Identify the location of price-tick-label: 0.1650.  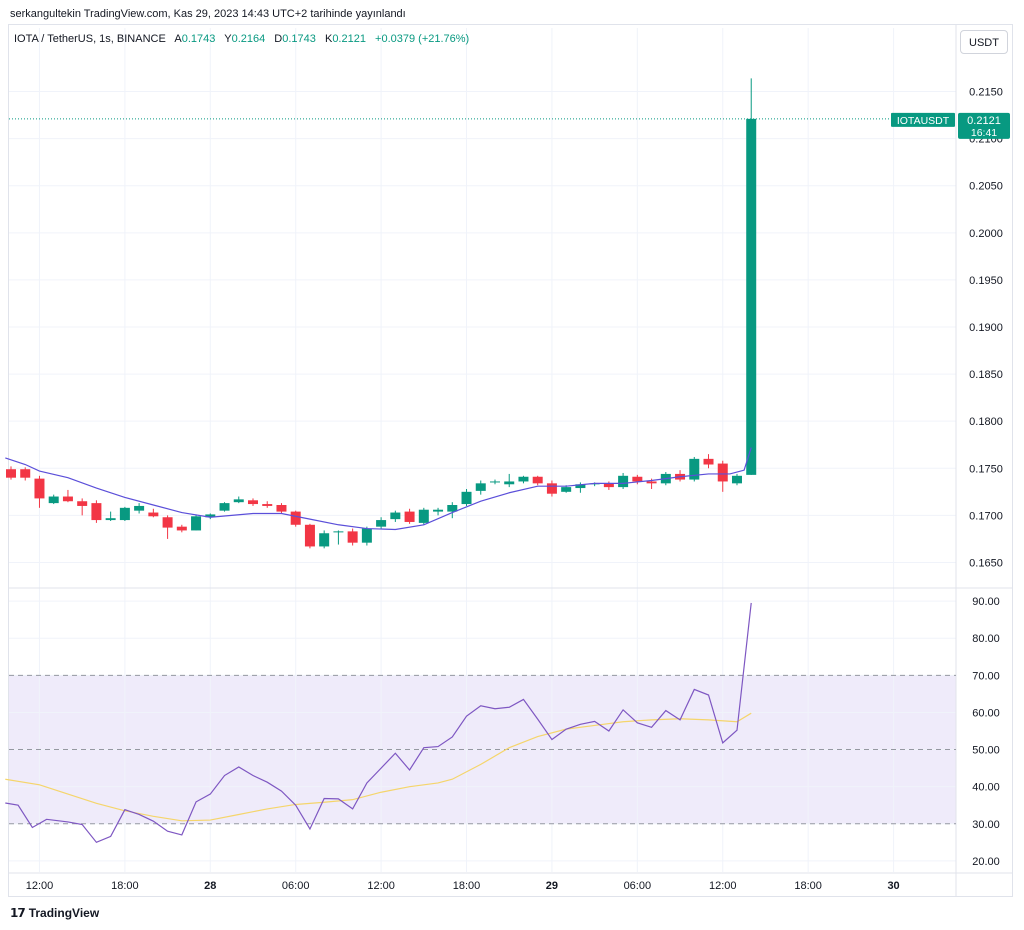
(986, 563).